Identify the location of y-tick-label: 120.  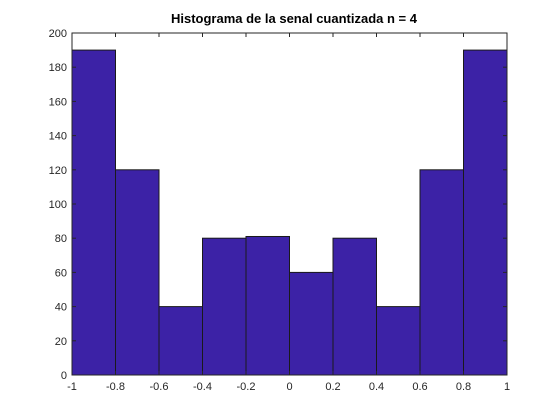
(58, 171).